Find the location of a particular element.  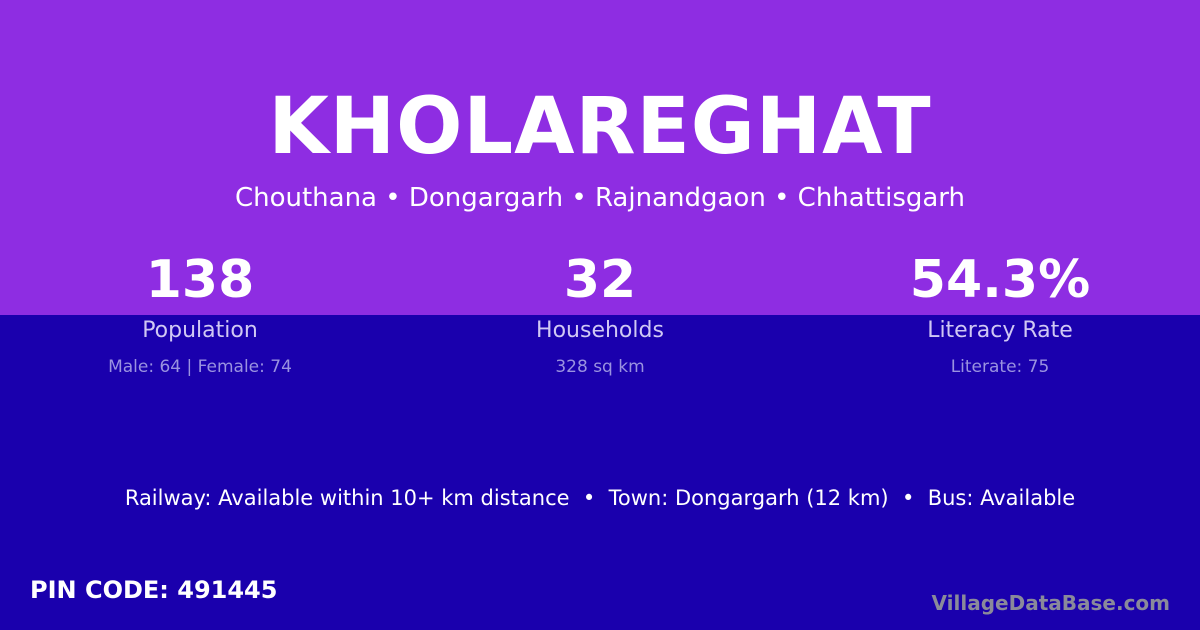

village-title: KHOLAREGHAT is located at coordinates (600, 127).